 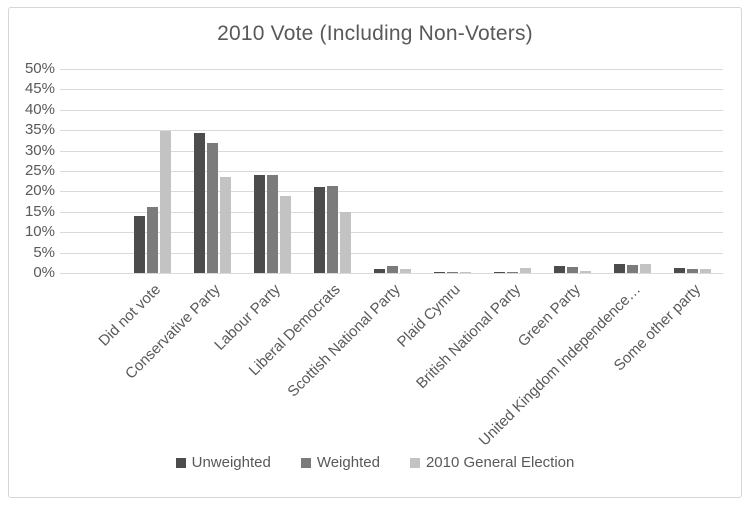 I want to click on legend-label: Weighted, so click(x=348, y=462).